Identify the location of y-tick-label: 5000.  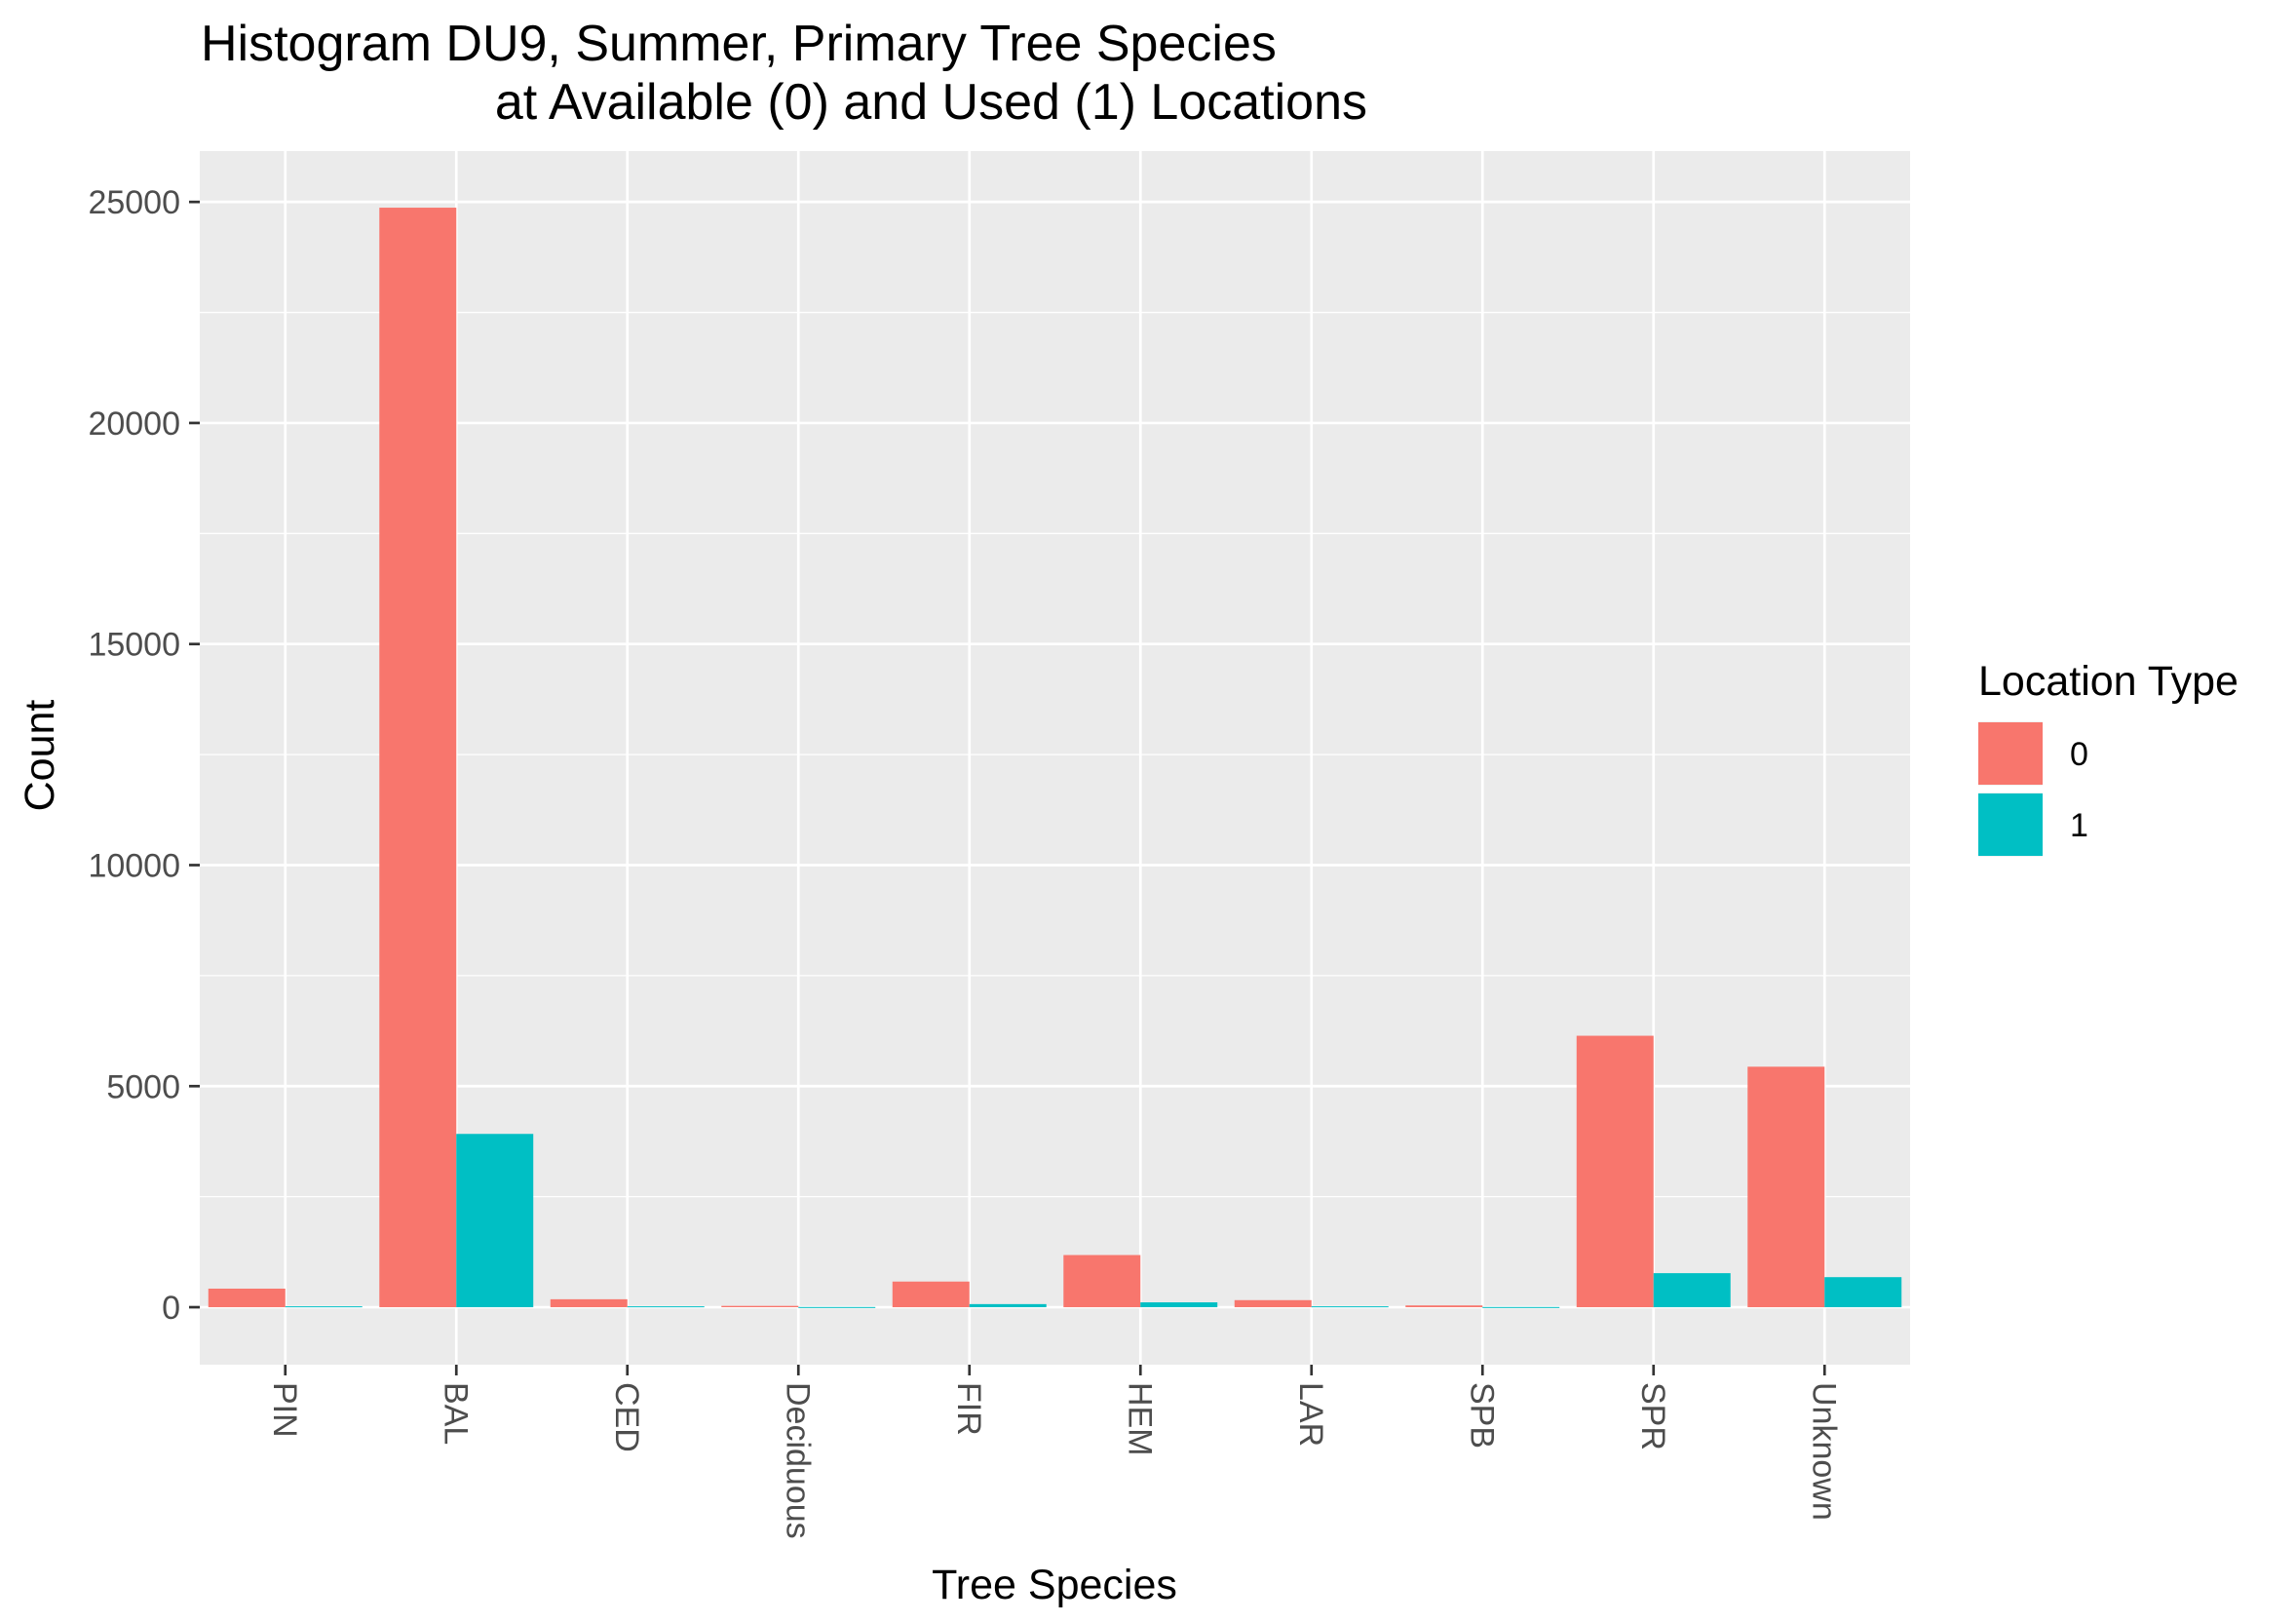
(143, 1086).